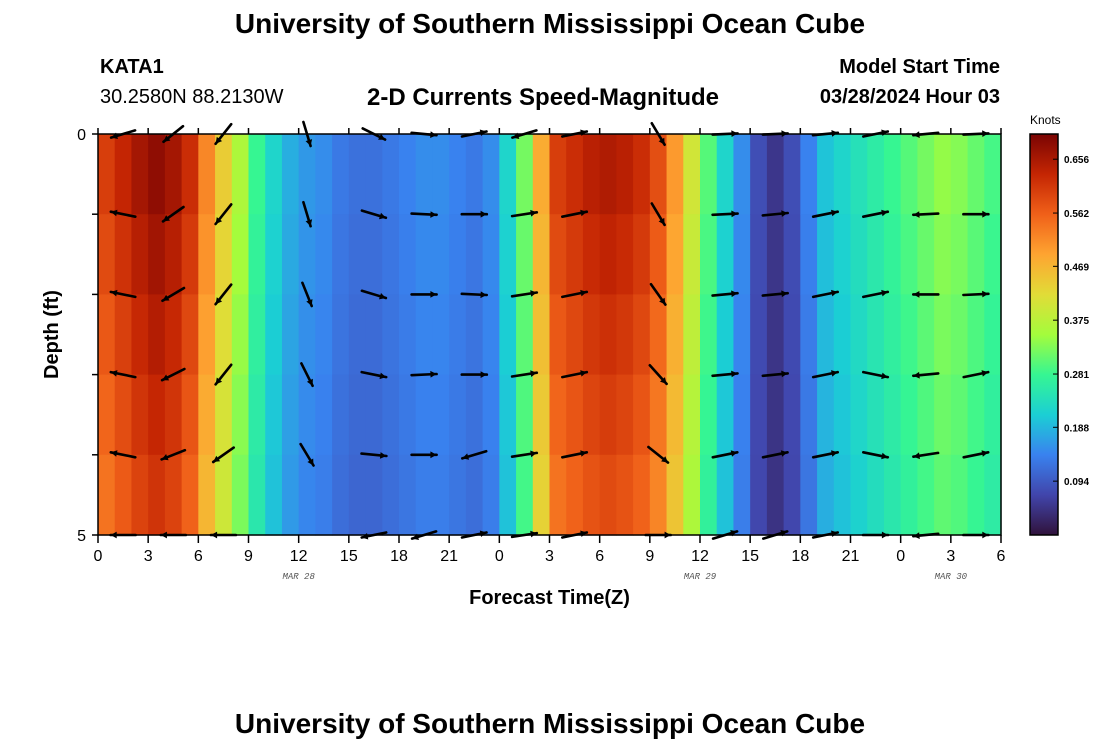  I want to click on colorbar-tick-label: 0.656, so click(1076, 160).